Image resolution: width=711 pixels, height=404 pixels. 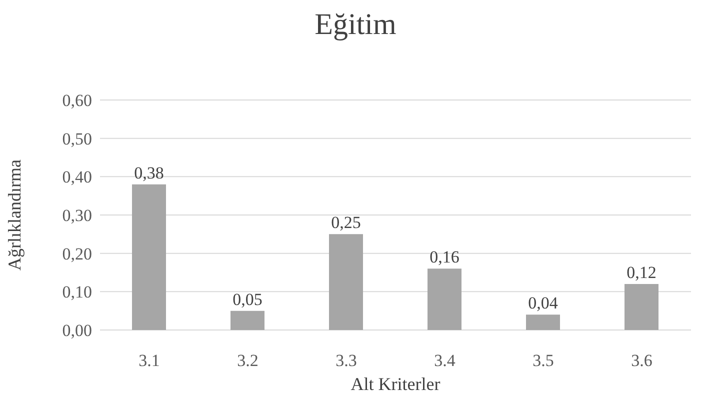 I want to click on data-label: 0,12, so click(x=641, y=272).